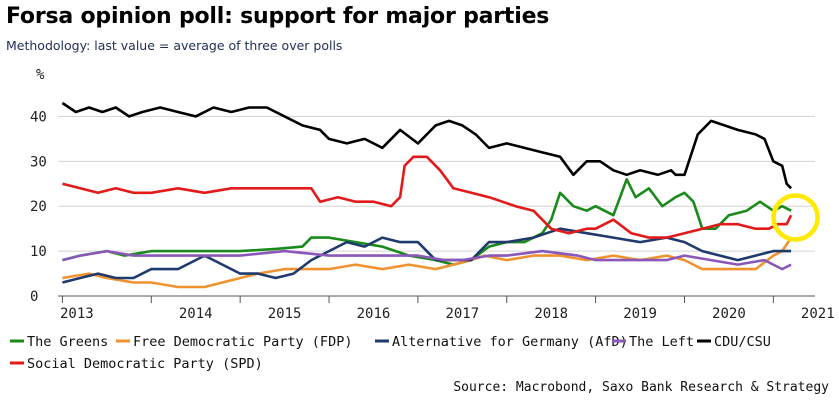 The height and width of the screenshot is (409, 839). What do you see at coordinates (38, 207) in the screenshot?
I see `y-tick-label: 20` at bounding box center [38, 207].